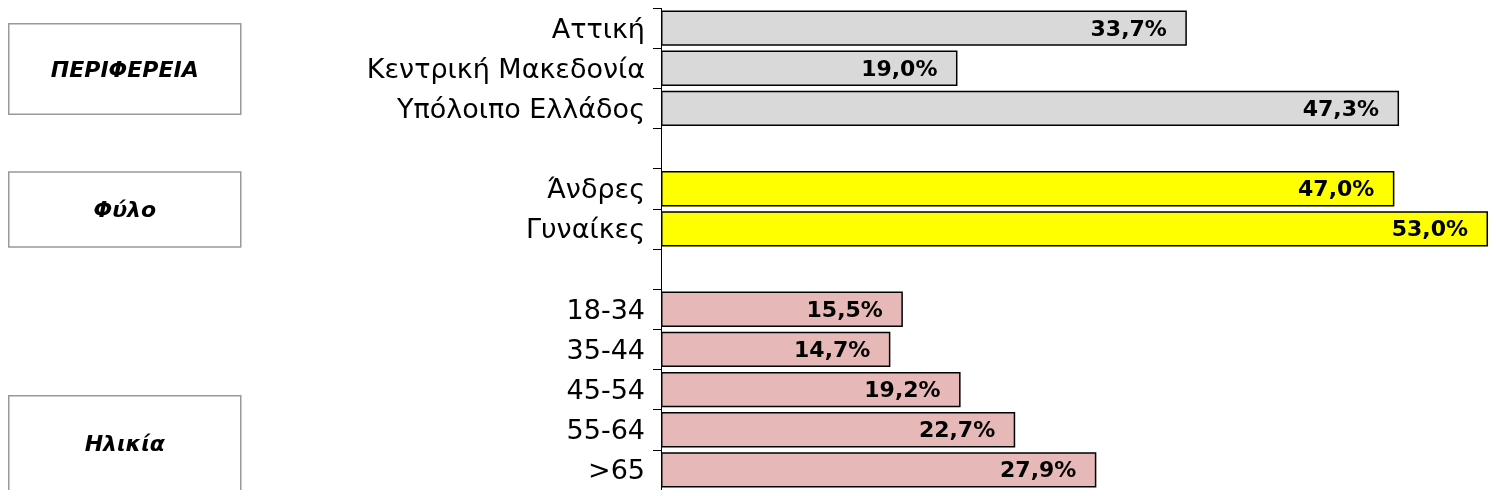  Describe the element at coordinates (605, 349) in the screenshot. I see `y-tick-label: 35-44` at that location.